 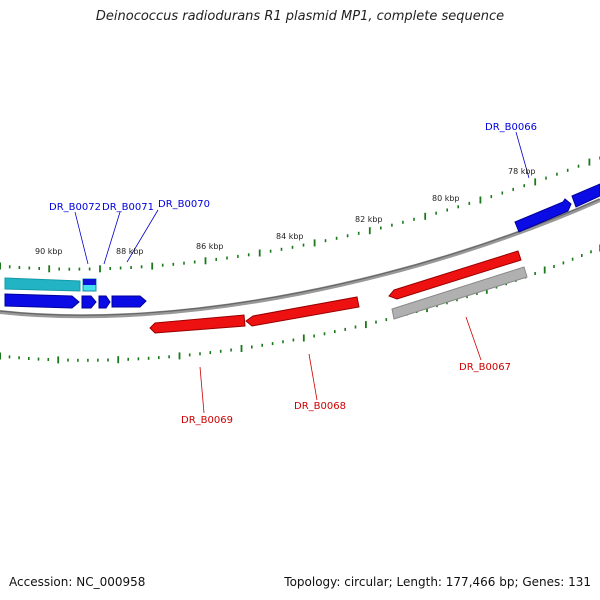 What do you see at coordinates (81, 238) in the screenshot?
I see `leader-DR_B0072` at bounding box center [81, 238].